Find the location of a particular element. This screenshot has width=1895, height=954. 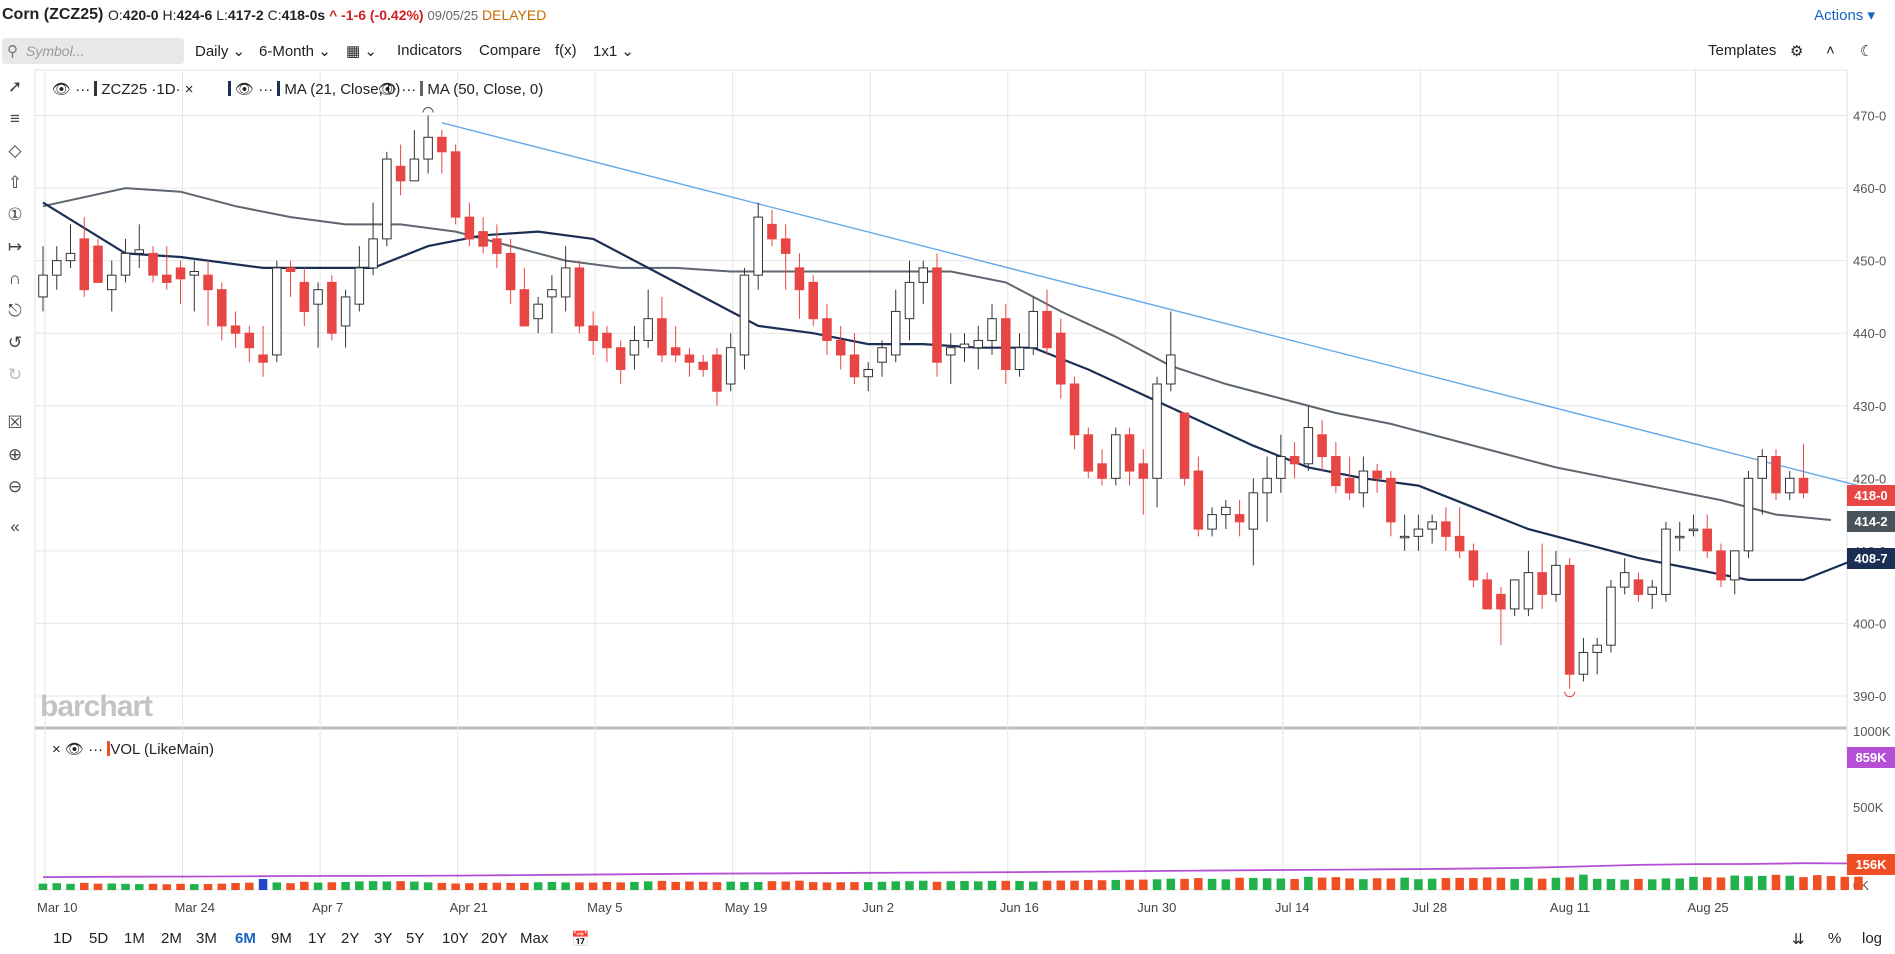

compare-button: Compare is located at coordinates (510, 50).